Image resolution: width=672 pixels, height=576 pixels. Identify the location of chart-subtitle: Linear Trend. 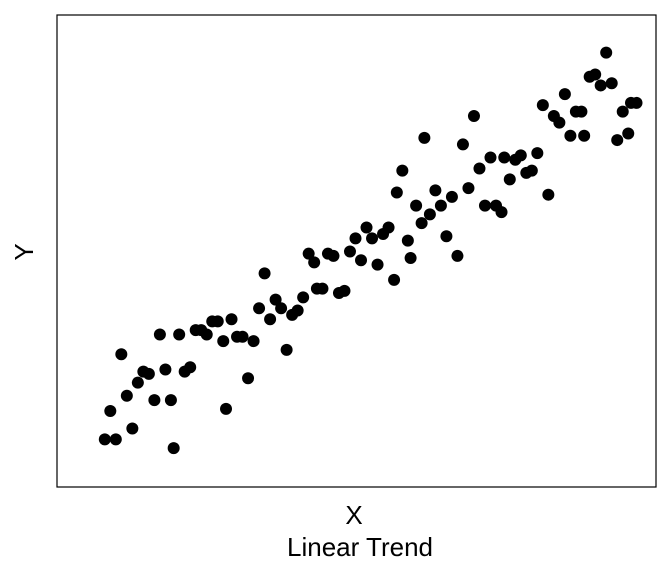
(360, 547).